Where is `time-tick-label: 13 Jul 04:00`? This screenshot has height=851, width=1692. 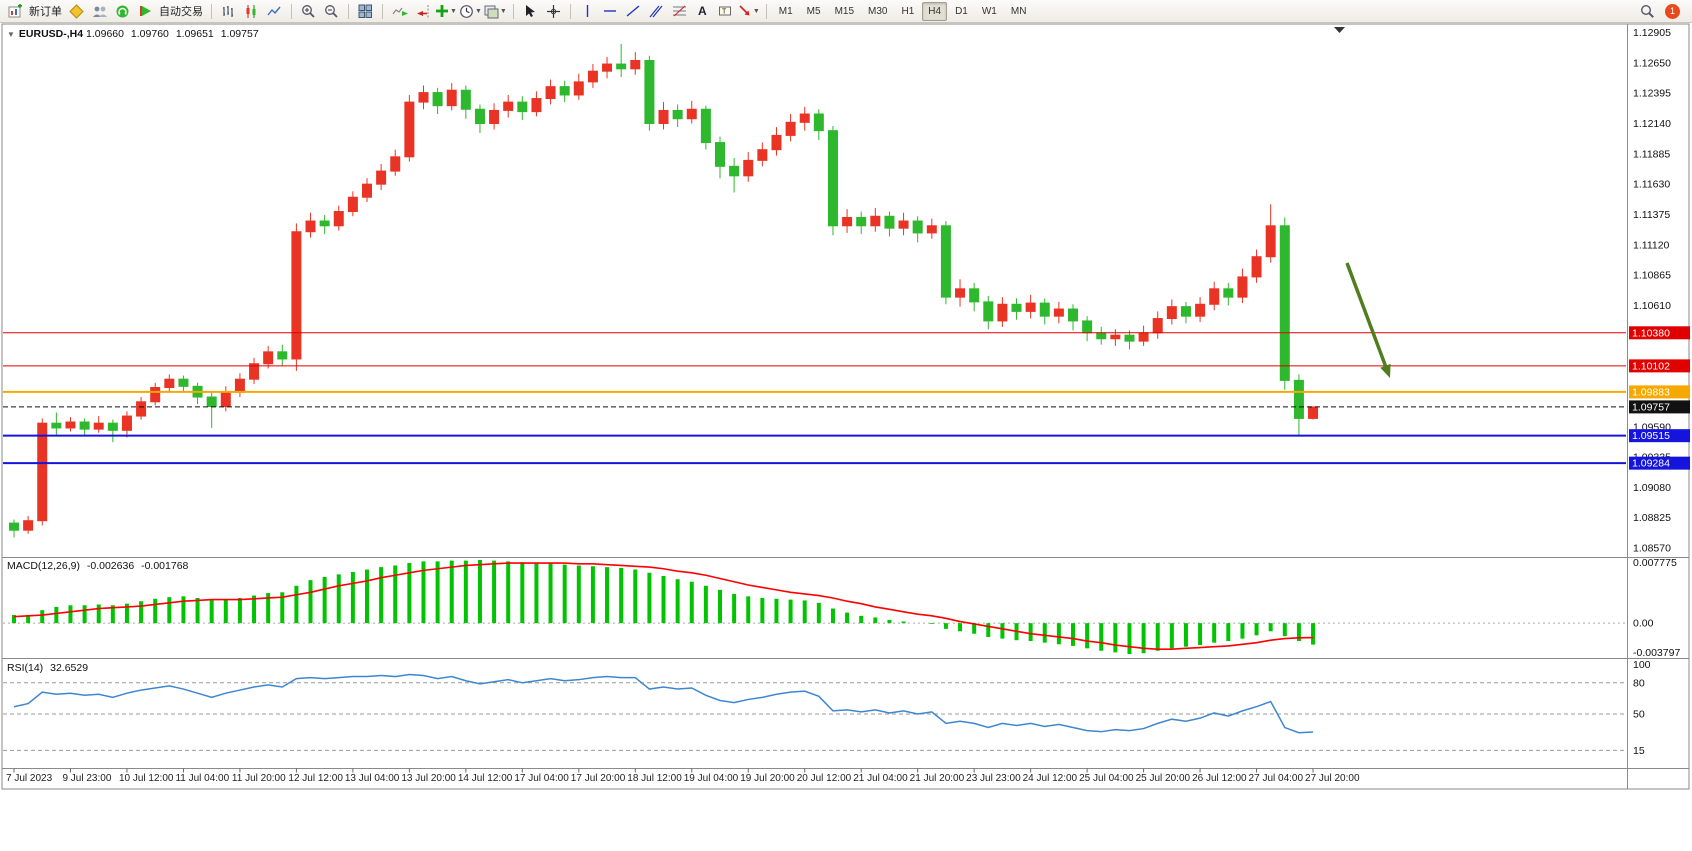
time-tick-label: 13 Jul 04:00 is located at coordinates (372, 778).